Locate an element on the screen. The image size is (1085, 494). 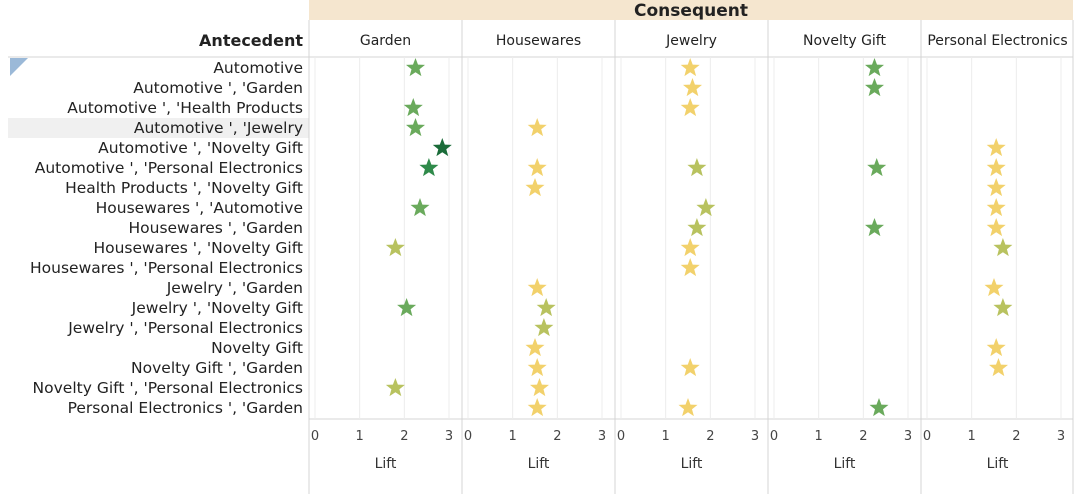
consequent-header-band is located at coordinates (691, 10).